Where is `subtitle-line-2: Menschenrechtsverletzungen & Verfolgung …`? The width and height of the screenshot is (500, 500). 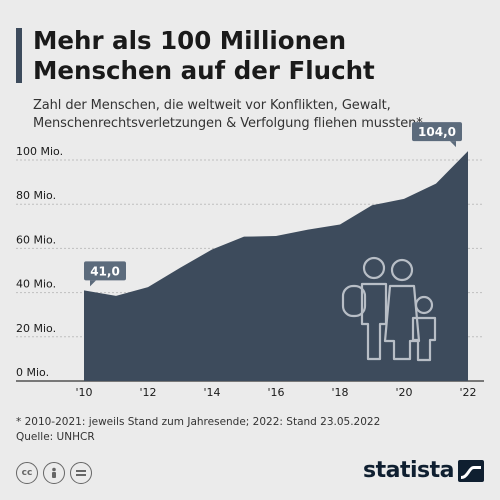 subtitle-line-2: Menschenrechtsverletzungen & Verfolgung … is located at coordinates (228, 123).